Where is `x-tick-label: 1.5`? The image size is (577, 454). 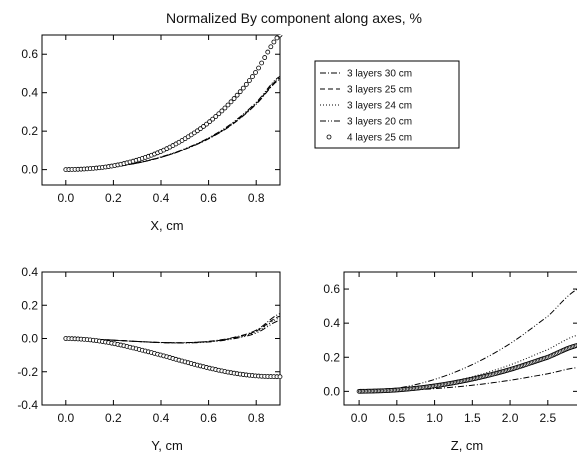
x-tick-label: 1.5 is located at coordinates (472, 418).